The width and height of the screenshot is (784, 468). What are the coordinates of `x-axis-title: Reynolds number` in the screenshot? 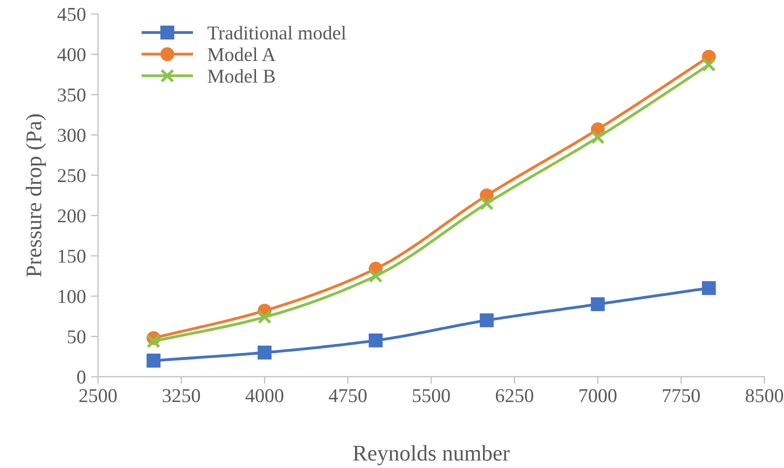 It's located at (431, 455).